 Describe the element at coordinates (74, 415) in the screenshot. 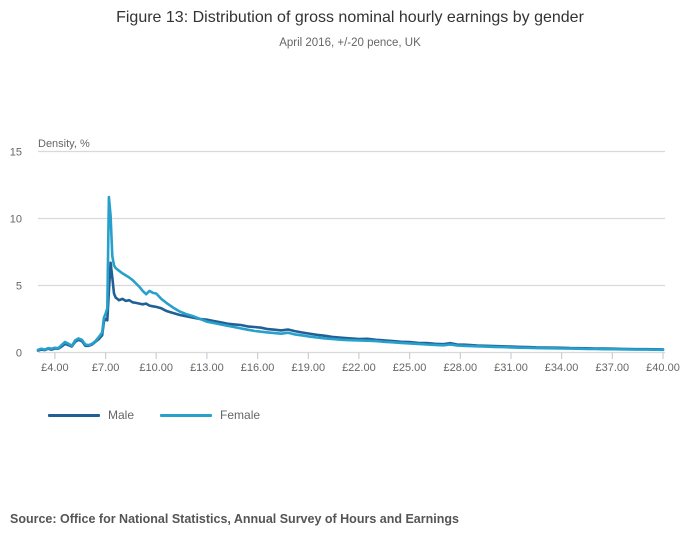

I see `male-line-swatch` at that location.